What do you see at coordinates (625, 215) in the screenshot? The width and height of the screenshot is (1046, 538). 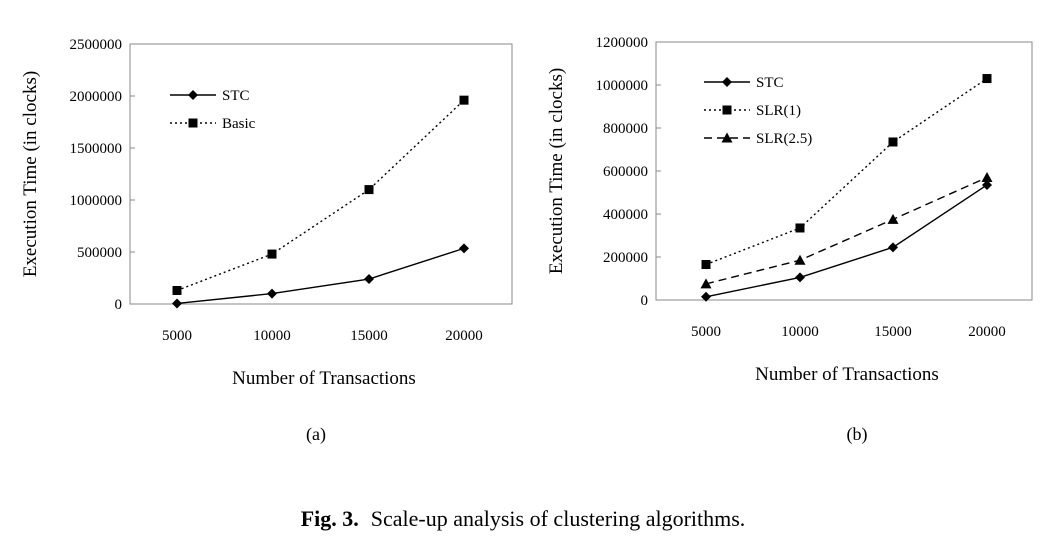 I see `y-tick-label: 400000` at bounding box center [625, 215].